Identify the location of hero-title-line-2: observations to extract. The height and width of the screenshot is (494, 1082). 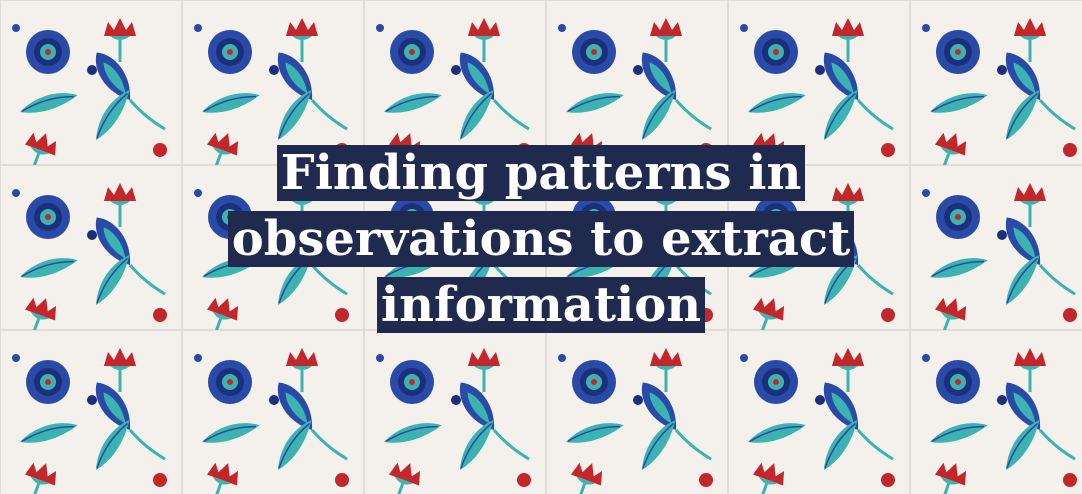
(541, 239).